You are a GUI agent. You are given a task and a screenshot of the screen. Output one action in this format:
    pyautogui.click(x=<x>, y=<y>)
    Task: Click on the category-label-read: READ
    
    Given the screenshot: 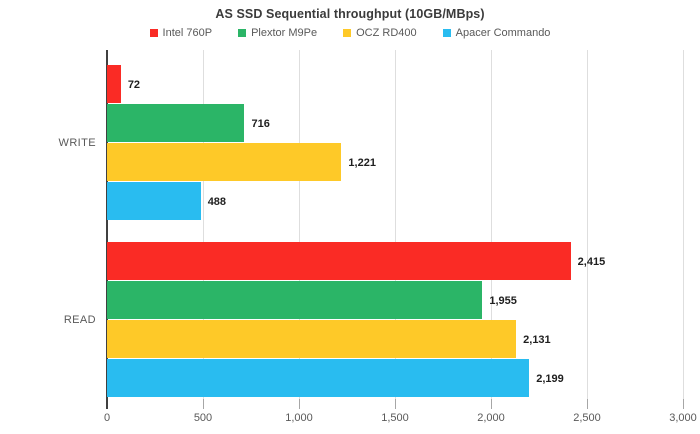 What is the action you would take?
    pyautogui.click(x=79, y=319)
    